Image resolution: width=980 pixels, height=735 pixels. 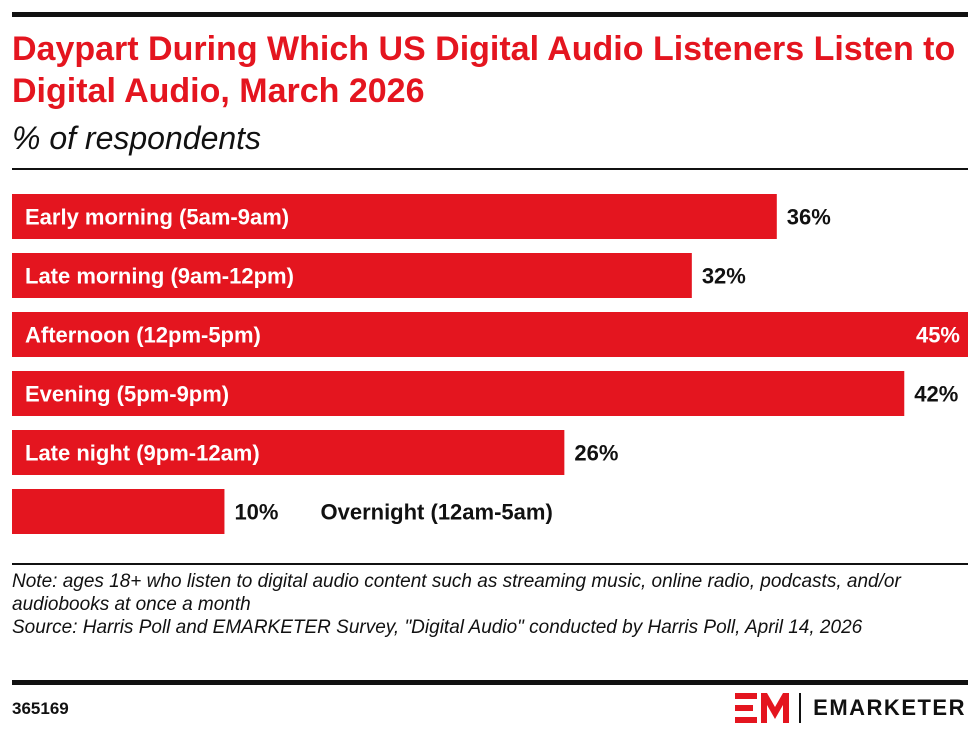 What do you see at coordinates (40, 708) in the screenshot?
I see `chart-id: 365169` at bounding box center [40, 708].